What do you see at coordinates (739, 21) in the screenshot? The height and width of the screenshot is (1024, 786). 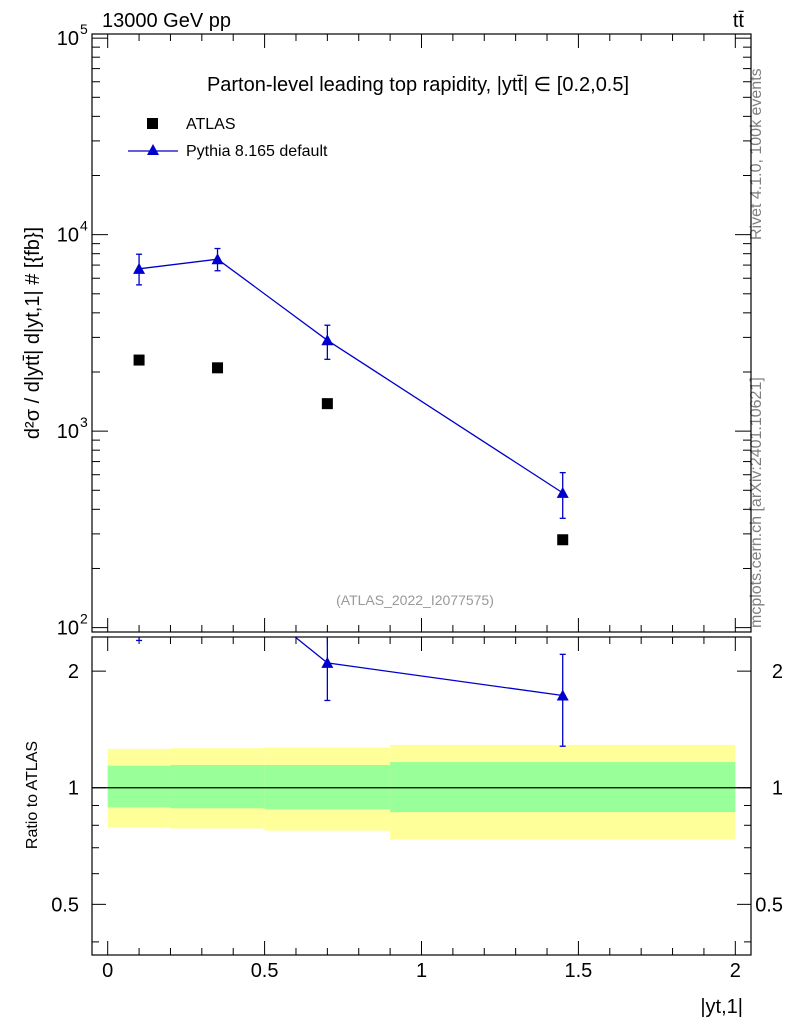 I see `process-label: tt̄` at bounding box center [739, 21].